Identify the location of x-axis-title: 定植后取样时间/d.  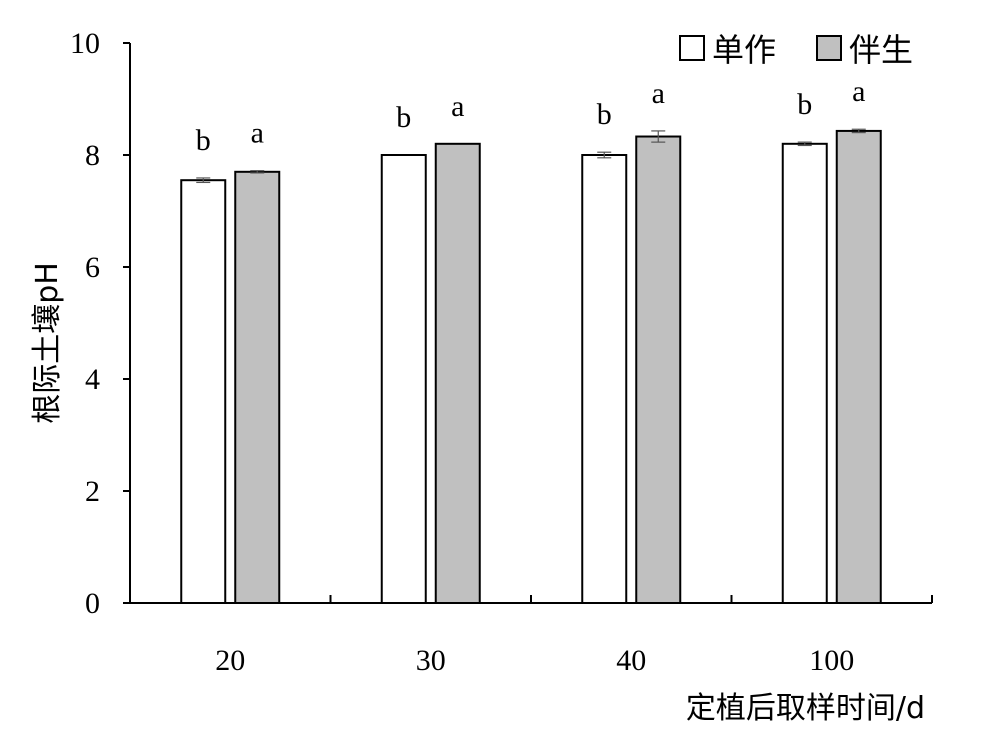
(805, 708).